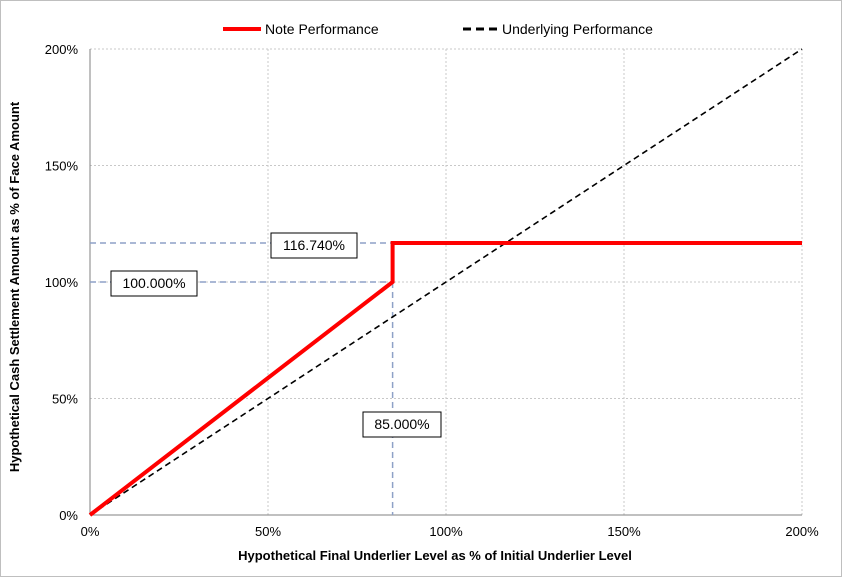 Image resolution: width=842 pixels, height=581 pixels. What do you see at coordinates (802, 531) in the screenshot?
I see `x-tick-label: 200%` at bounding box center [802, 531].